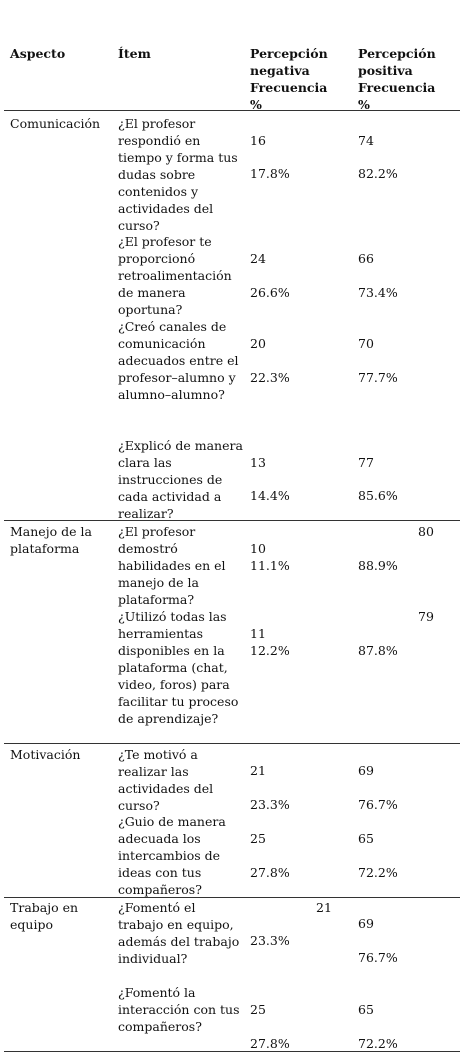 The height and width of the screenshot is (1057, 465). Describe the element at coordinates (51, 540) in the screenshot. I see `aspect: Manejo de la plataforma` at that location.